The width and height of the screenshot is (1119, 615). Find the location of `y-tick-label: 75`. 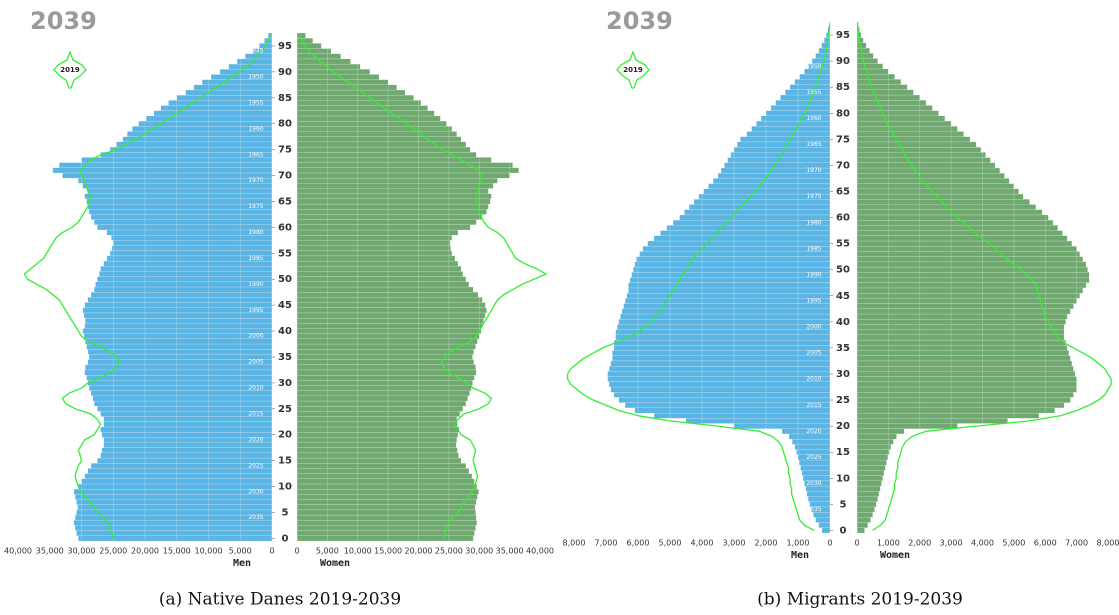

y-tick-label: 75 is located at coordinates (285, 150).